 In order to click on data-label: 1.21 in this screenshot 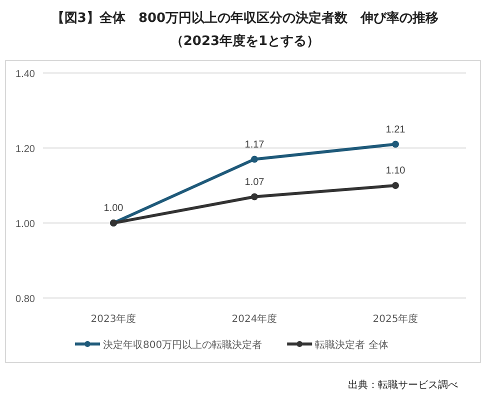, I will do `click(396, 130)`.